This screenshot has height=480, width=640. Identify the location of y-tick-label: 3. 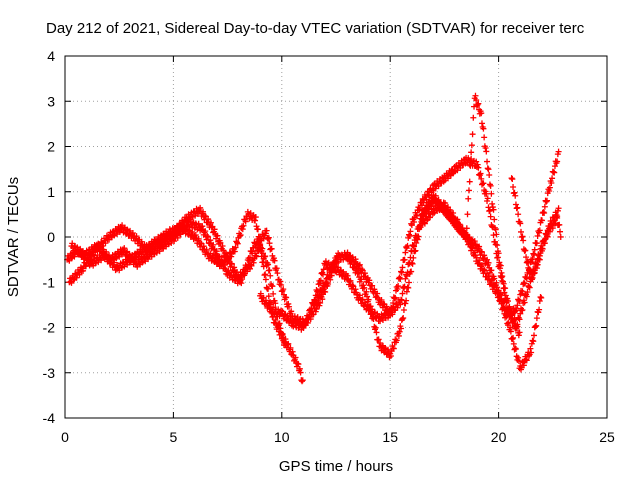
(51, 101).